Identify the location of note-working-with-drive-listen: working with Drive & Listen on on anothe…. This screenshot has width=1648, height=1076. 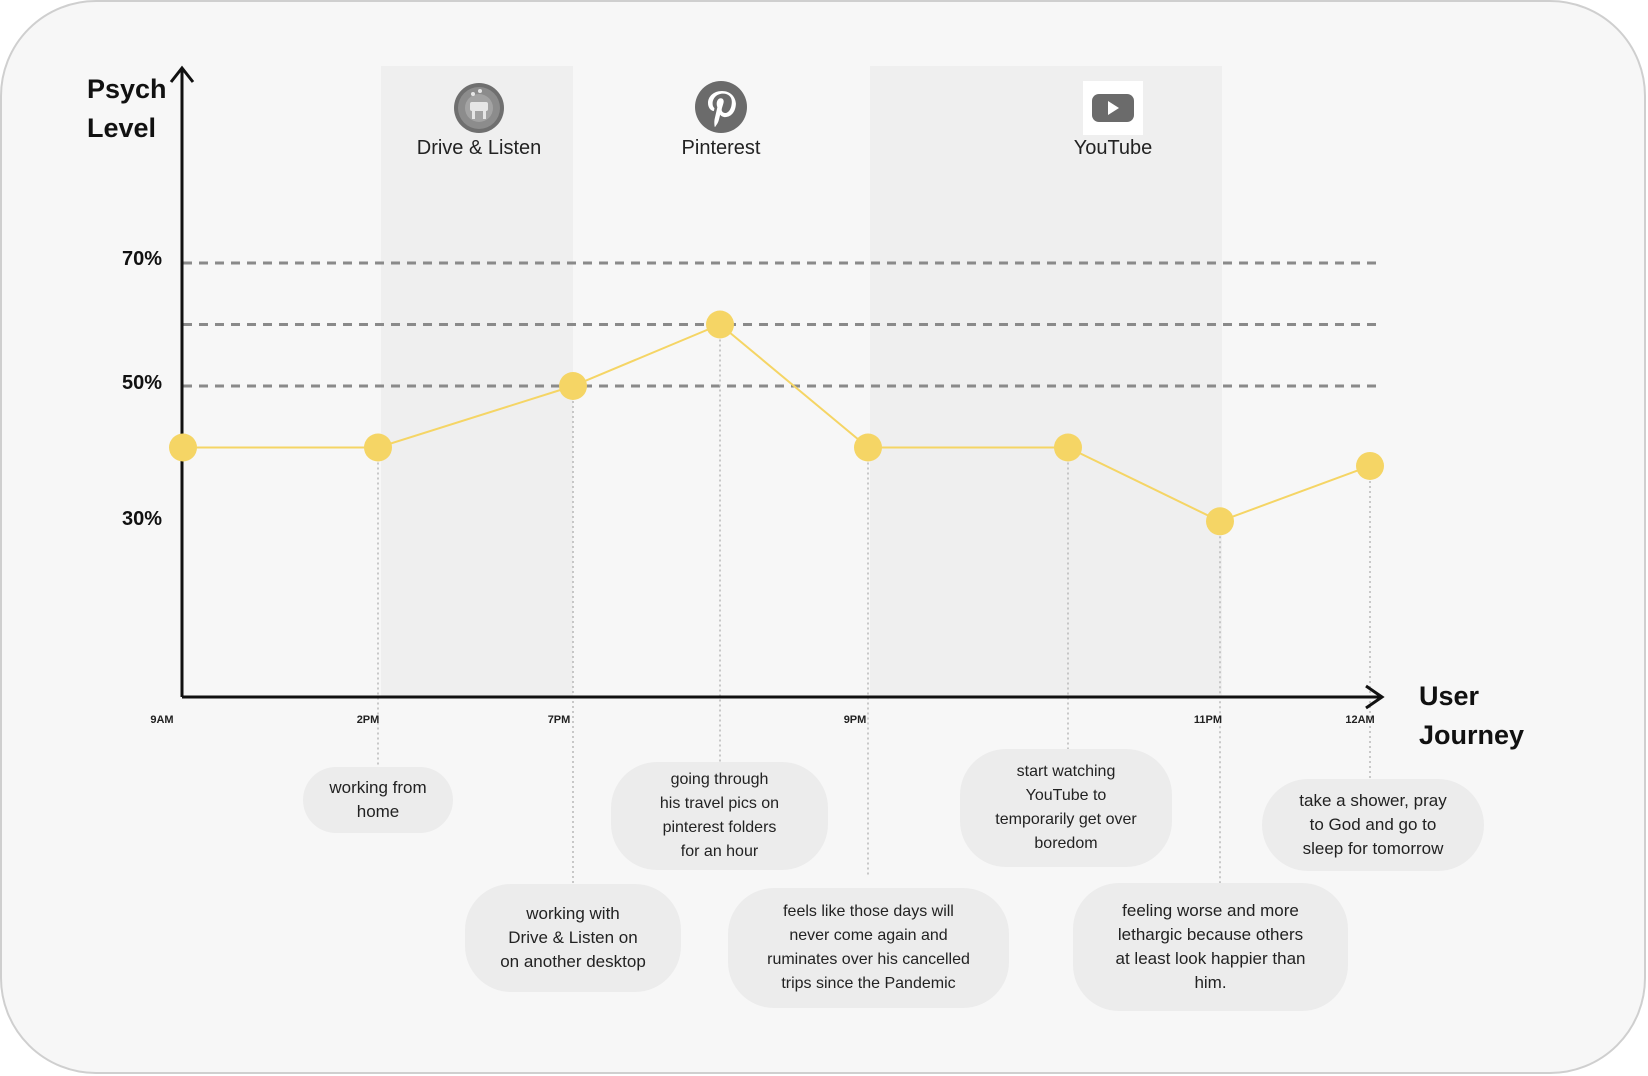
(573, 938).